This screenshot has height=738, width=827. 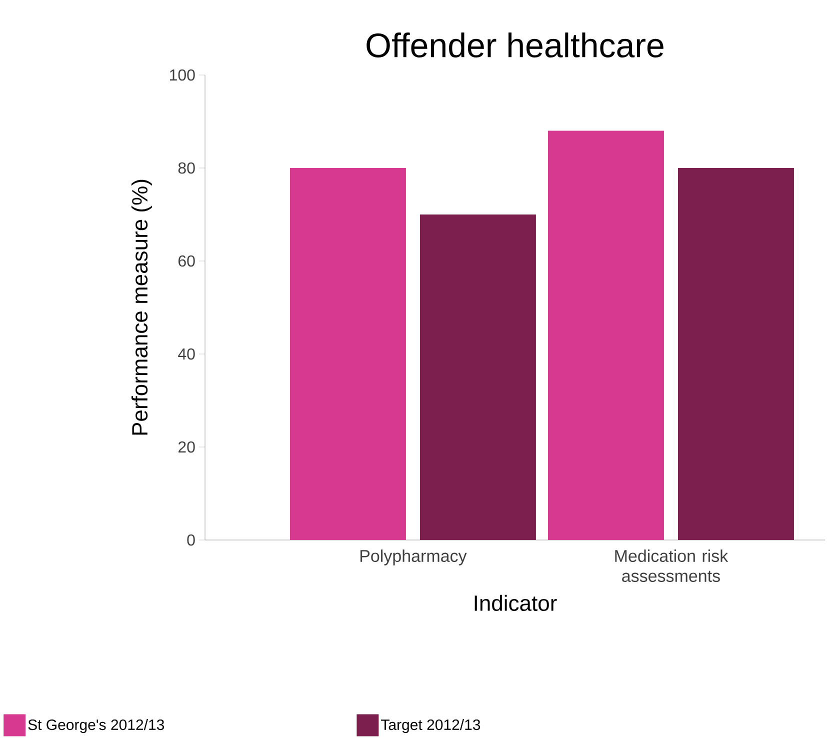 I want to click on legend-label: St George's 2012/13, so click(x=96, y=726).